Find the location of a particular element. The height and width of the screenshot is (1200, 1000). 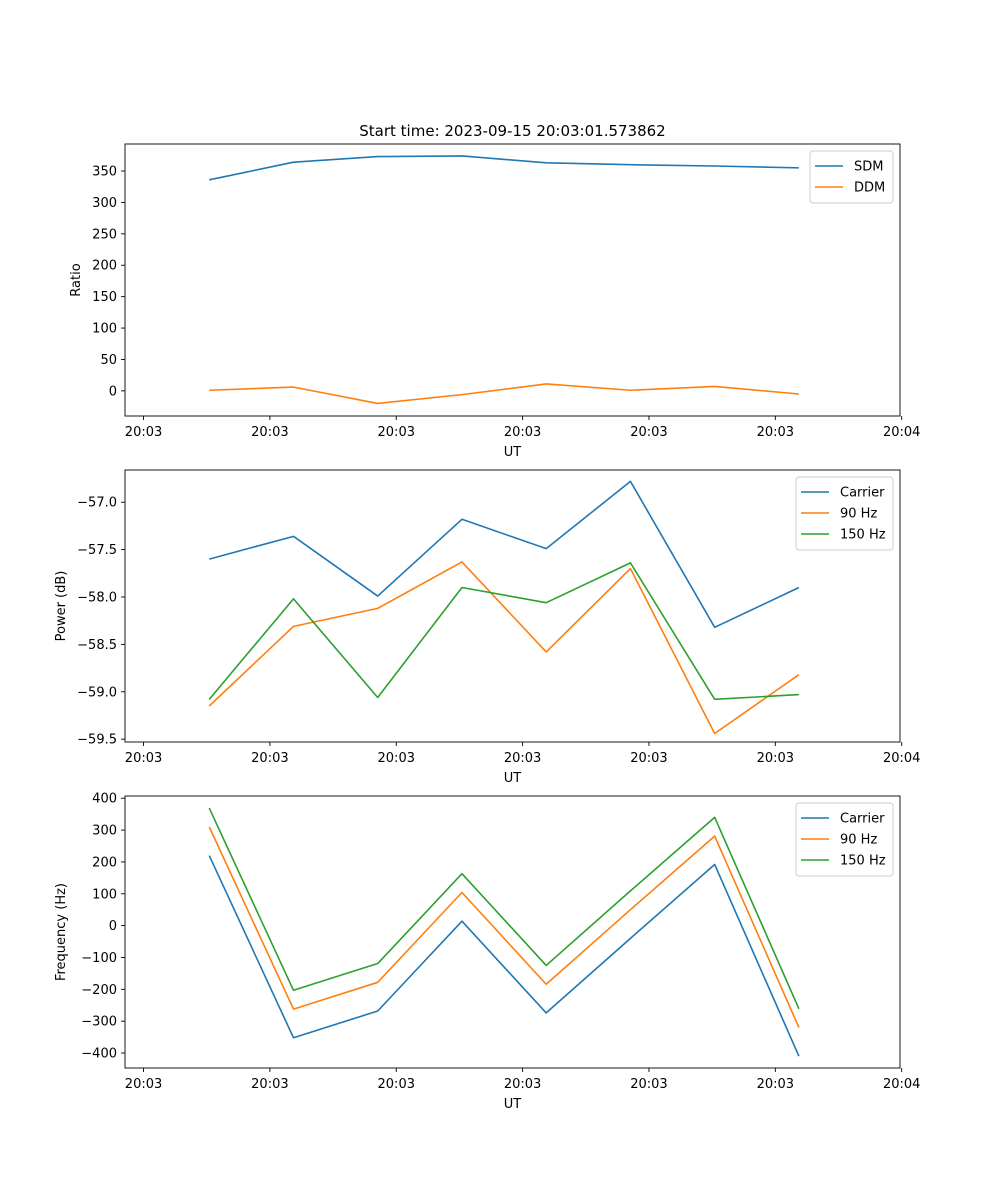

legend: SDM DDM is located at coordinates (851, 177).